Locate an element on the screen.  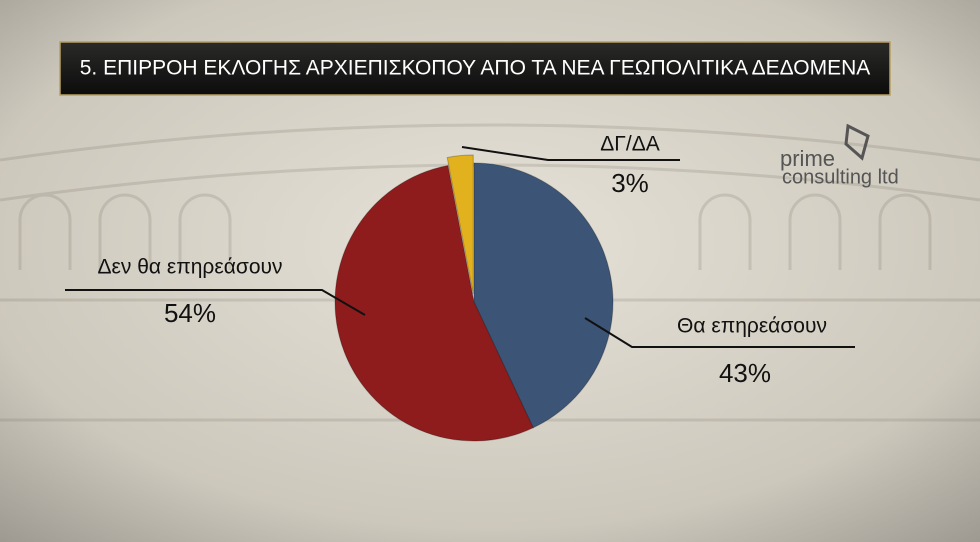
title-banner is located at coordinates (475, 68).